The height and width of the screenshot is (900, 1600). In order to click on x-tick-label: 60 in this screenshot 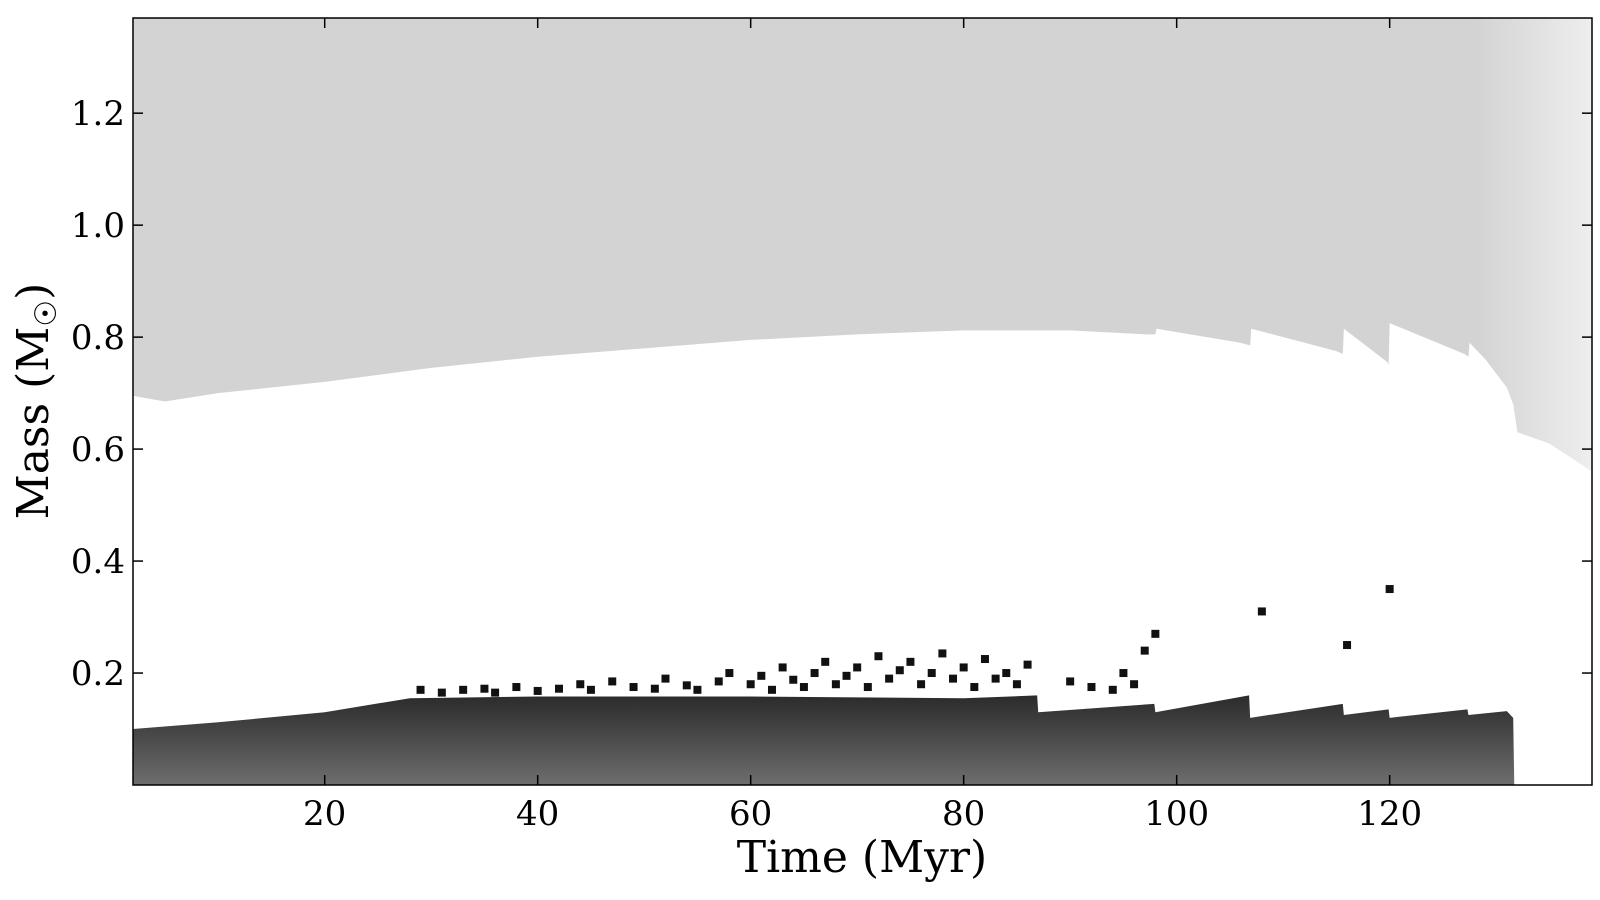, I will do `click(750, 814)`.